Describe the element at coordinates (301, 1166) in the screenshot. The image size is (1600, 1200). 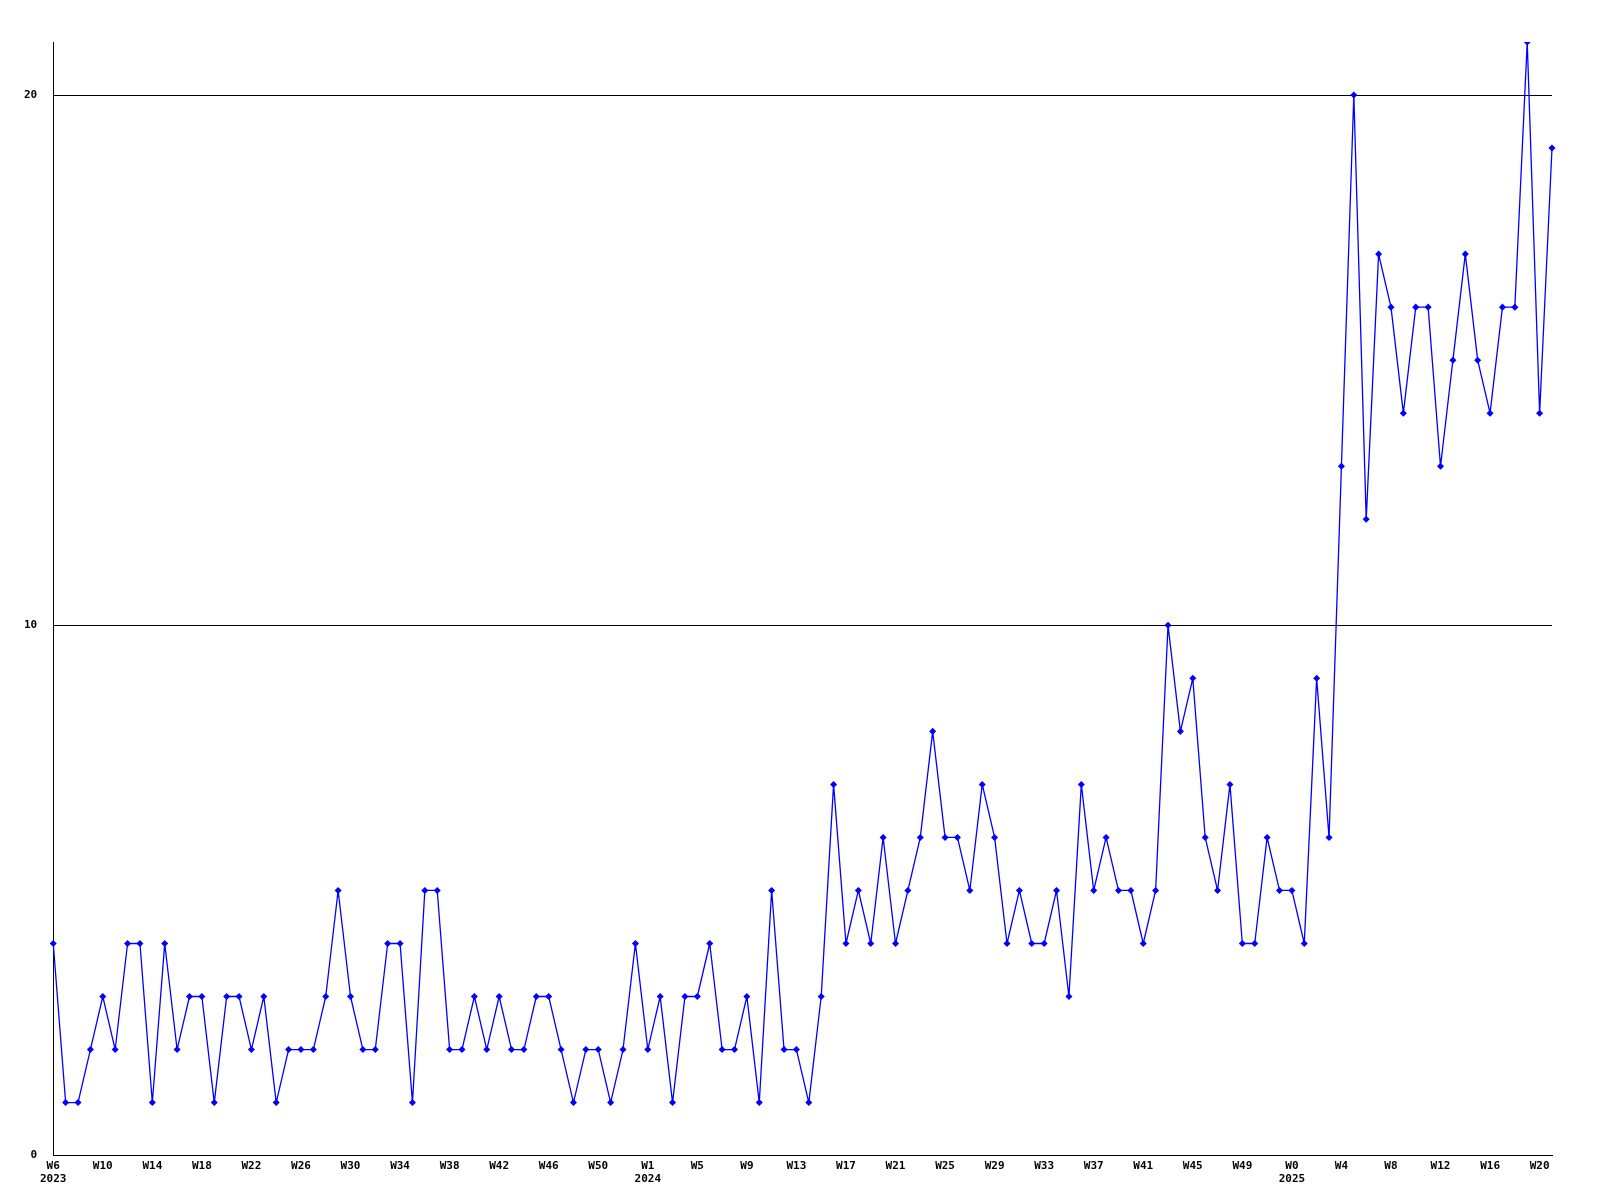
I see `x-tick-label: W26` at that location.